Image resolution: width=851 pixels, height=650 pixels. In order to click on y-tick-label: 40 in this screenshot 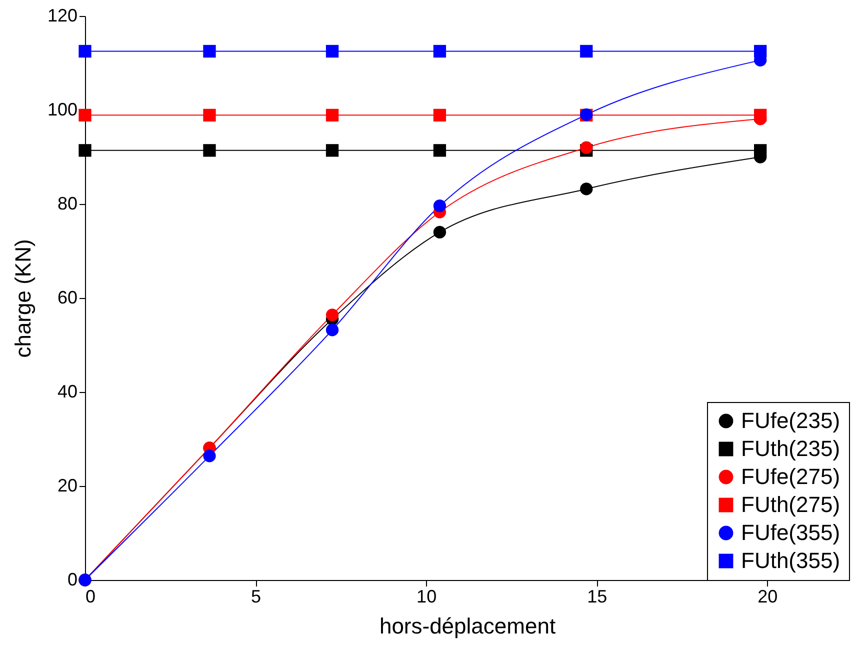, I will do `click(67, 392)`.